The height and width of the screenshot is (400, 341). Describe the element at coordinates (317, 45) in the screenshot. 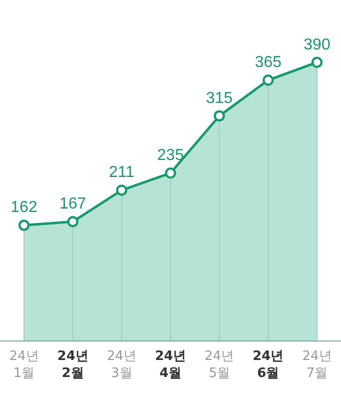

I see `data-label: 390` at that location.